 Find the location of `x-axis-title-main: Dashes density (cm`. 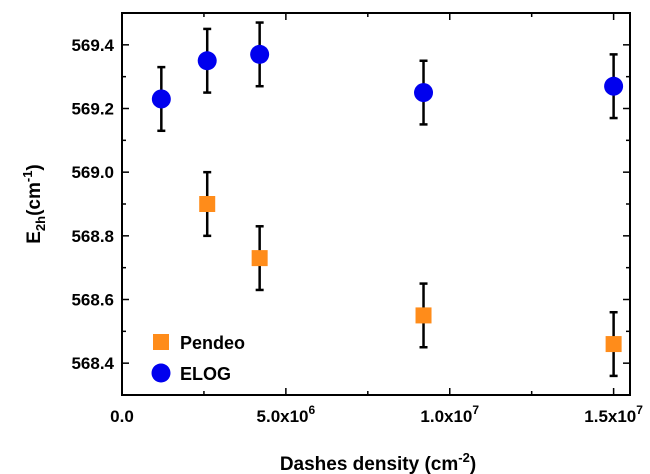

x-axis-title-main: Dashes density (cm is located at coordinates (369, 464).